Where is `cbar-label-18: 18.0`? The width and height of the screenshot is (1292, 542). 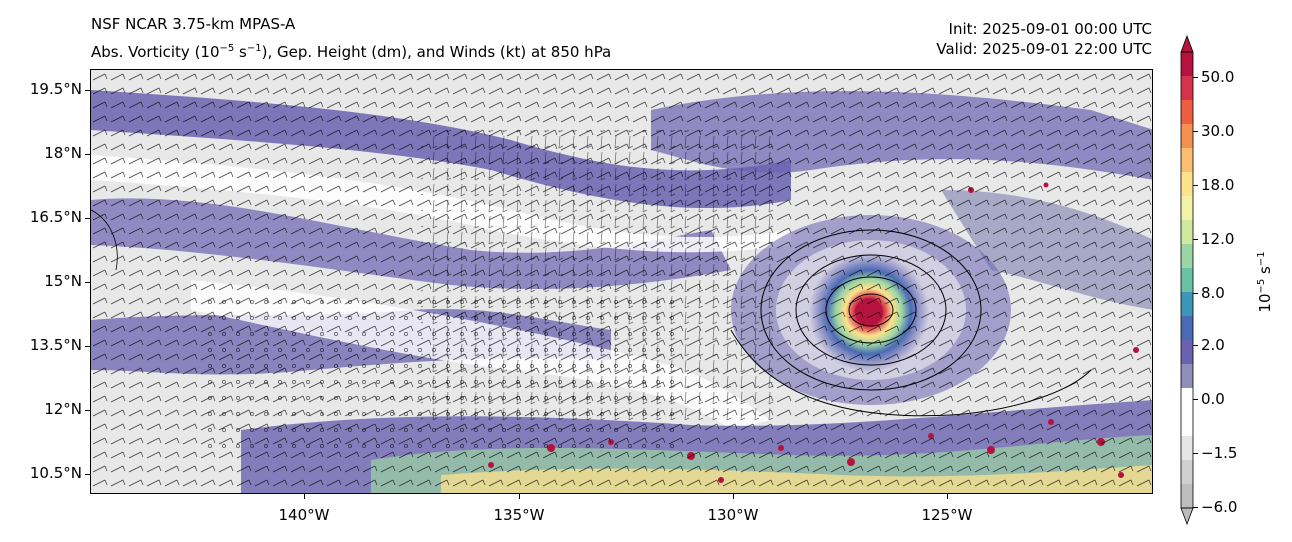
cbar-label-18: 18.0 is located at coordinates (1218, 185).